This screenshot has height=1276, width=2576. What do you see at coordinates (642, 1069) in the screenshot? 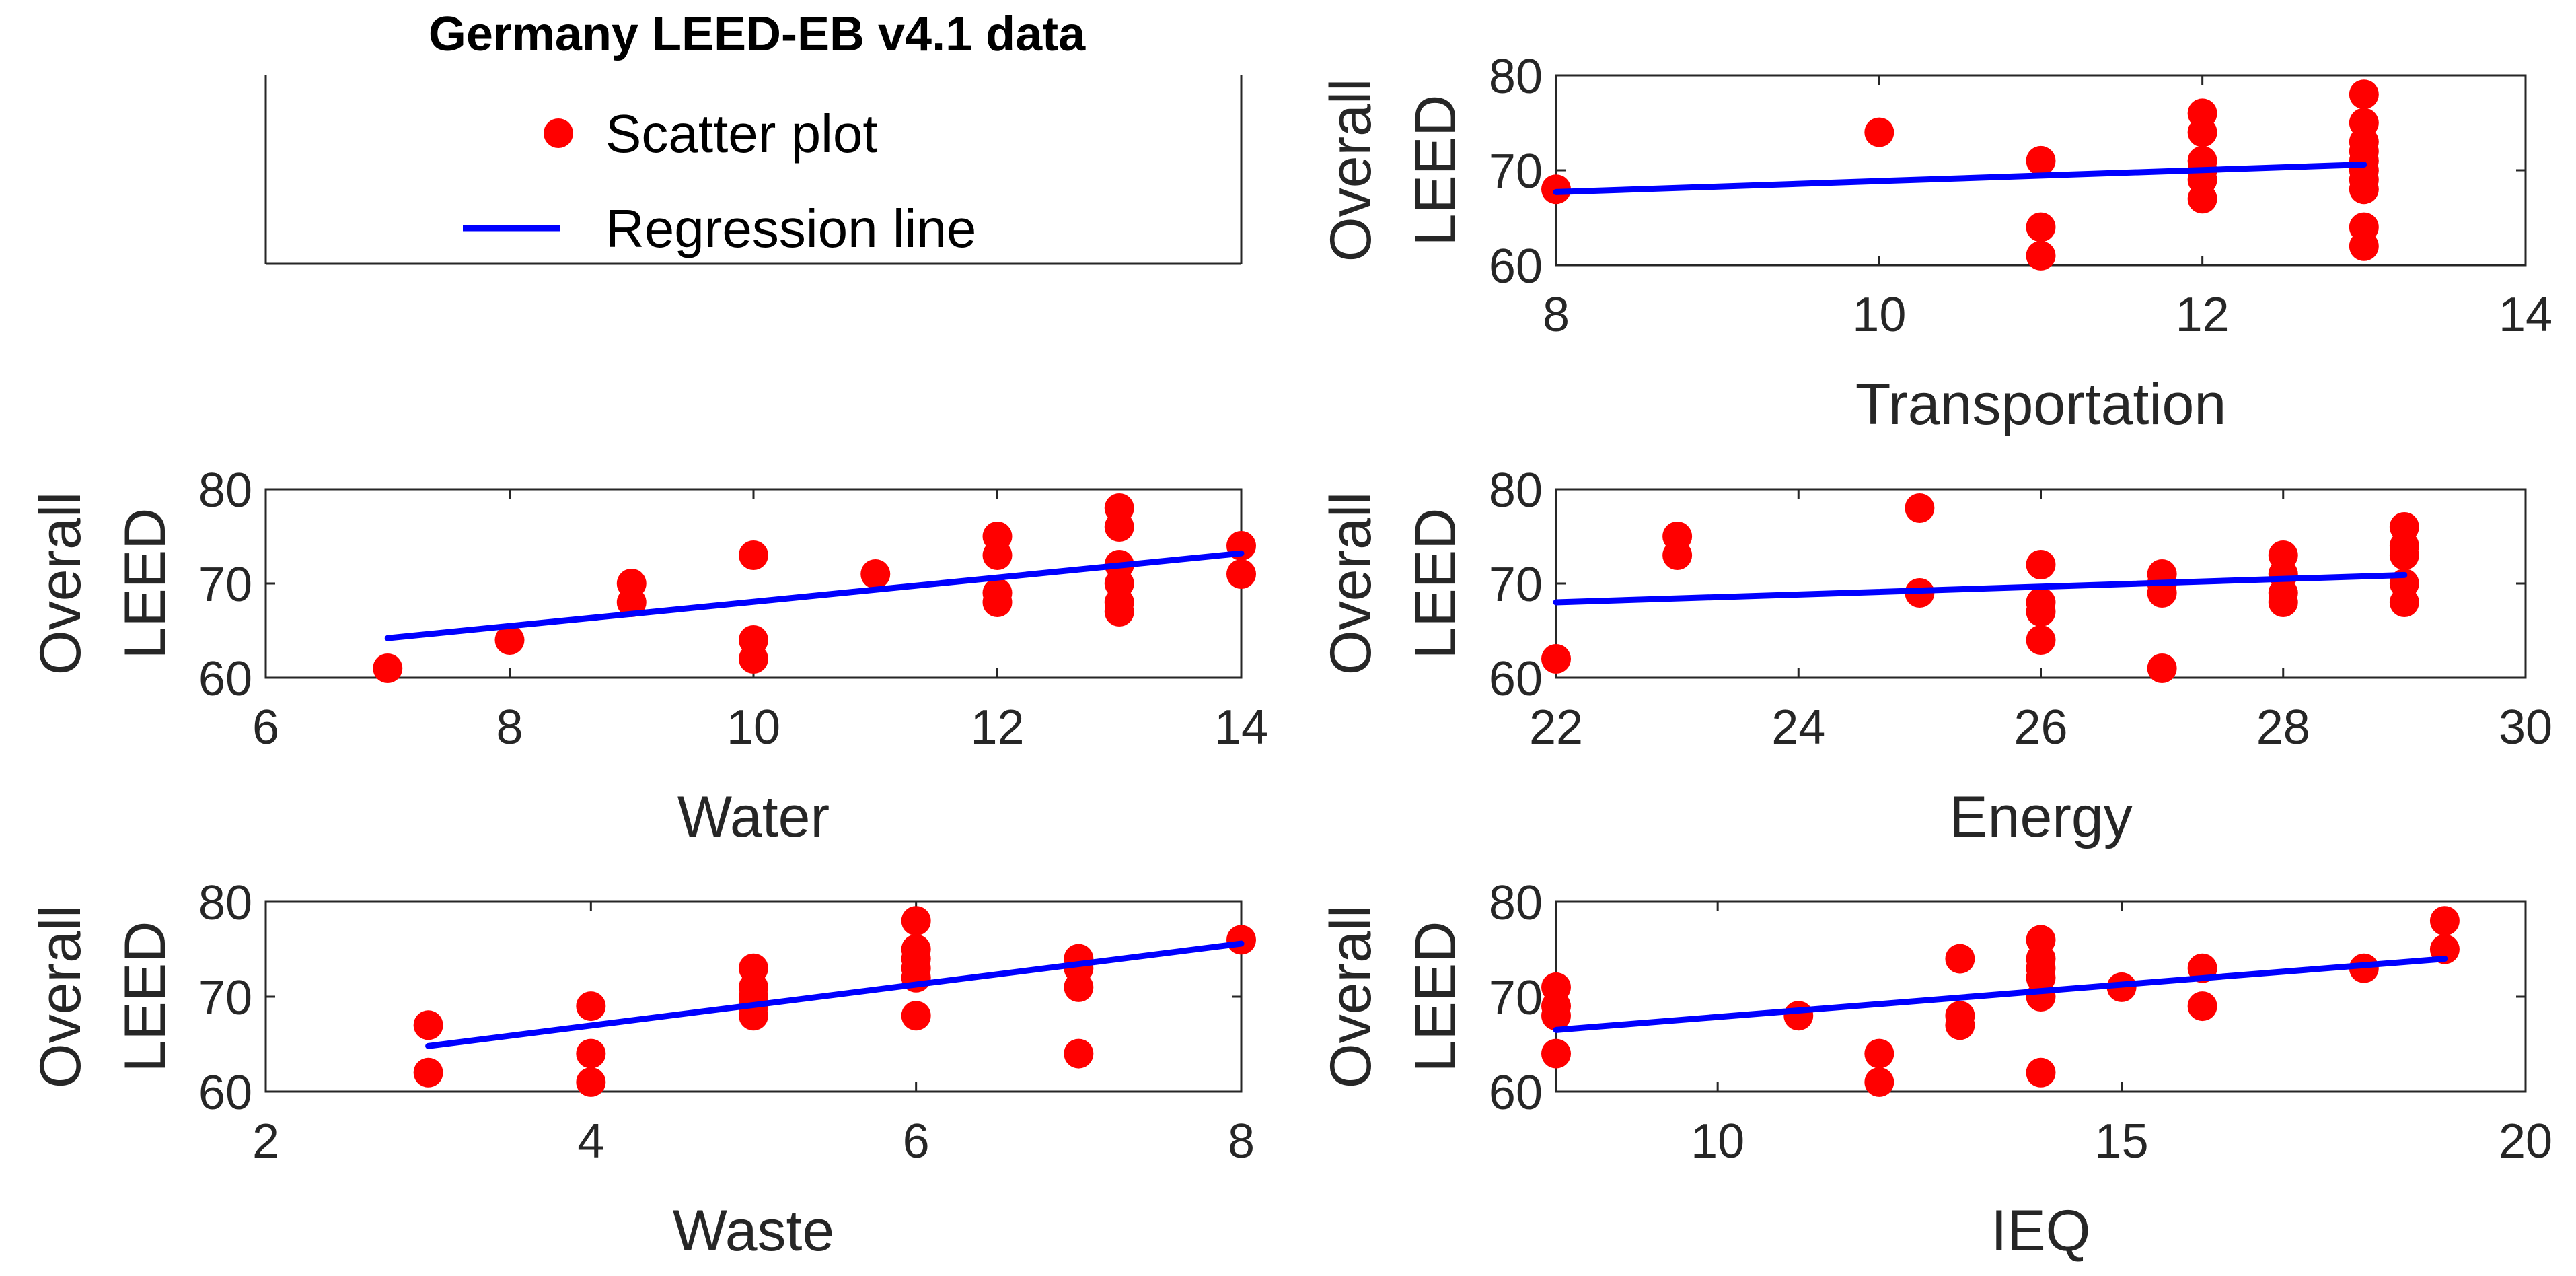
I see `panel-waste: 2 4 6 8 60 70 80 Waste Overall LEED` at bounding box center [642, 1069].